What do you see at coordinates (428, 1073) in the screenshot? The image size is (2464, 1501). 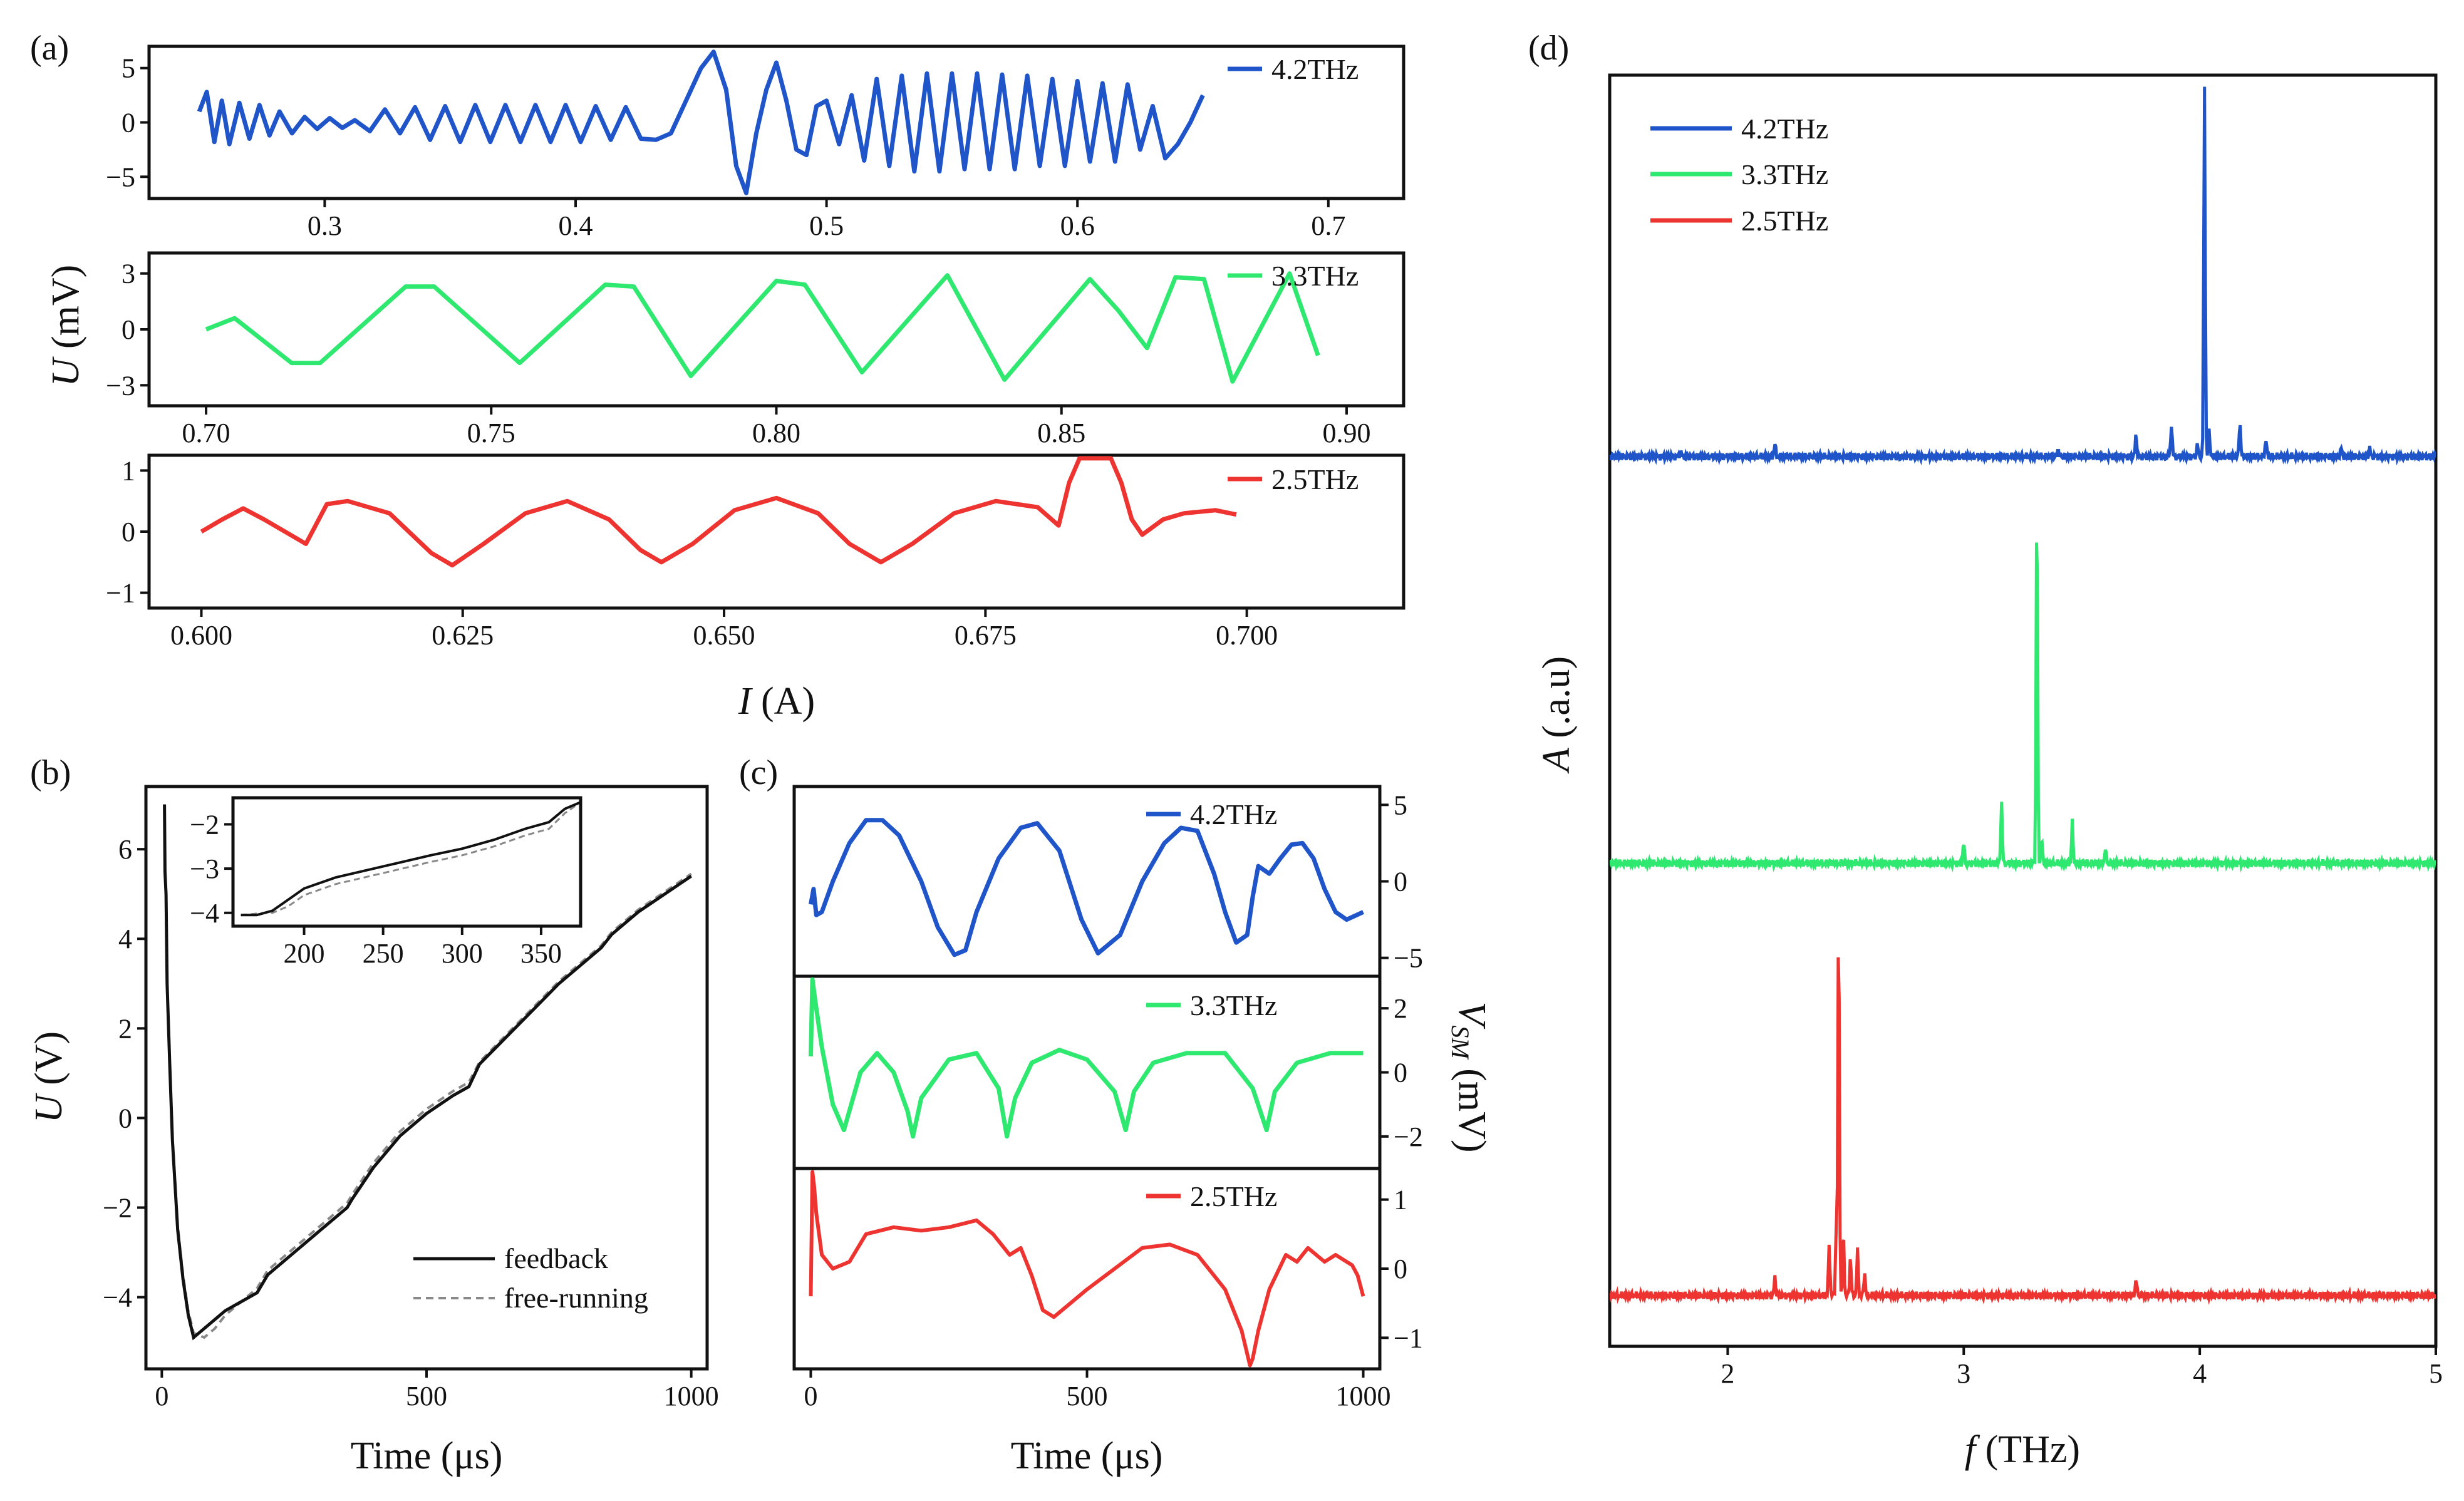 I see `panel-b-feedback-line` at bounding box center [428, 1073].